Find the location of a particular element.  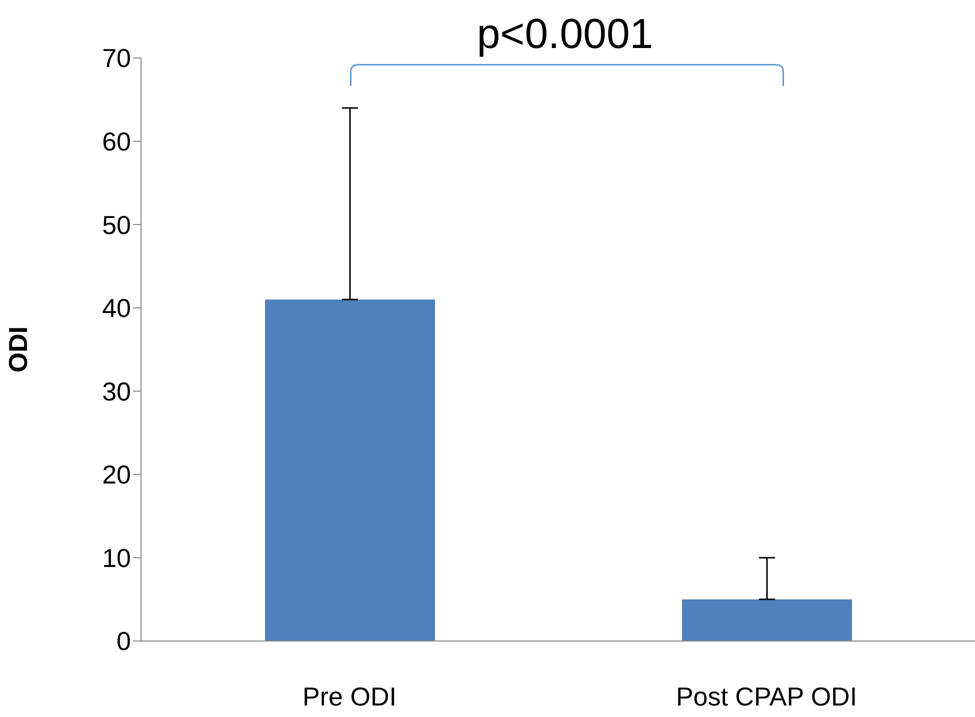

y-axis-title: ODI is located at coordinates (18, 349).